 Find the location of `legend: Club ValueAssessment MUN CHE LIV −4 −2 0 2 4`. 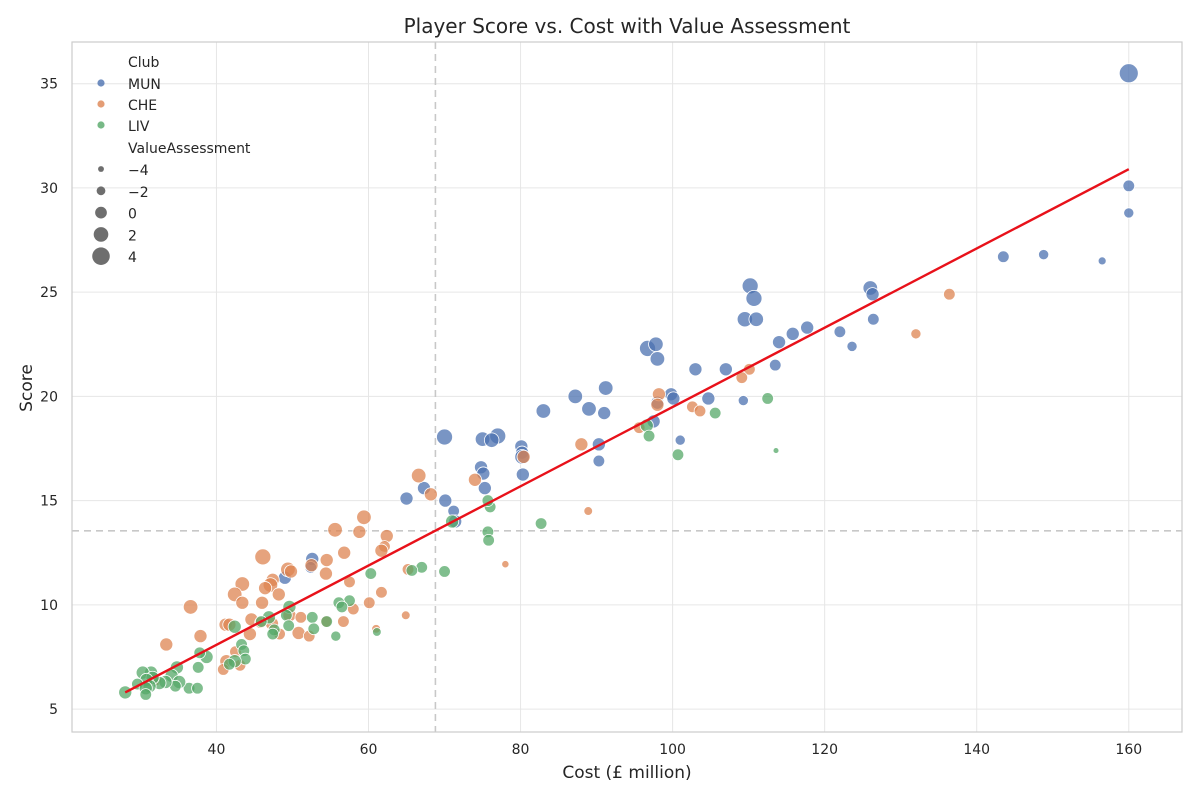

legend: Club ValueAssessment MUN CHE LIV −4 −2 0 2 4 is located at coordinates (171, 160).